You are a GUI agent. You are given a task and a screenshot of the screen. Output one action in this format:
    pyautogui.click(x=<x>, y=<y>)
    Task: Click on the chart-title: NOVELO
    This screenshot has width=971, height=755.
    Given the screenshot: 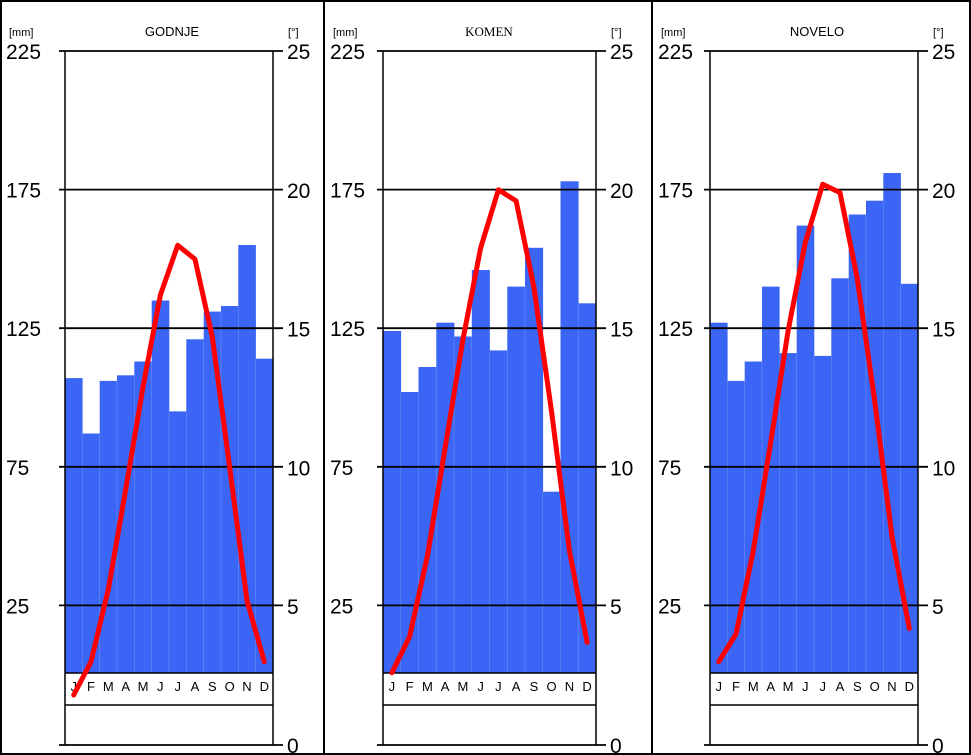 What is the action you would take?
    pyautogui.click(x=817, y=31)
    